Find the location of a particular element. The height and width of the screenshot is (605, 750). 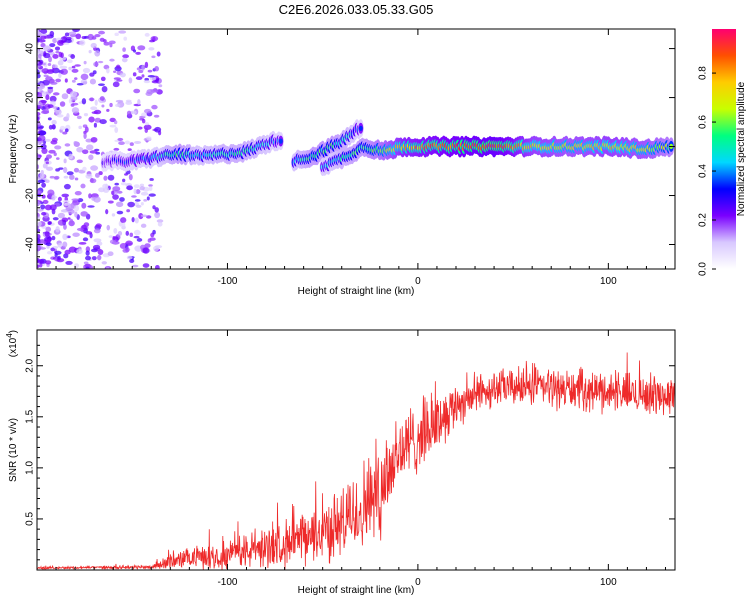

ridge-core is located at coordinates (280, 141).